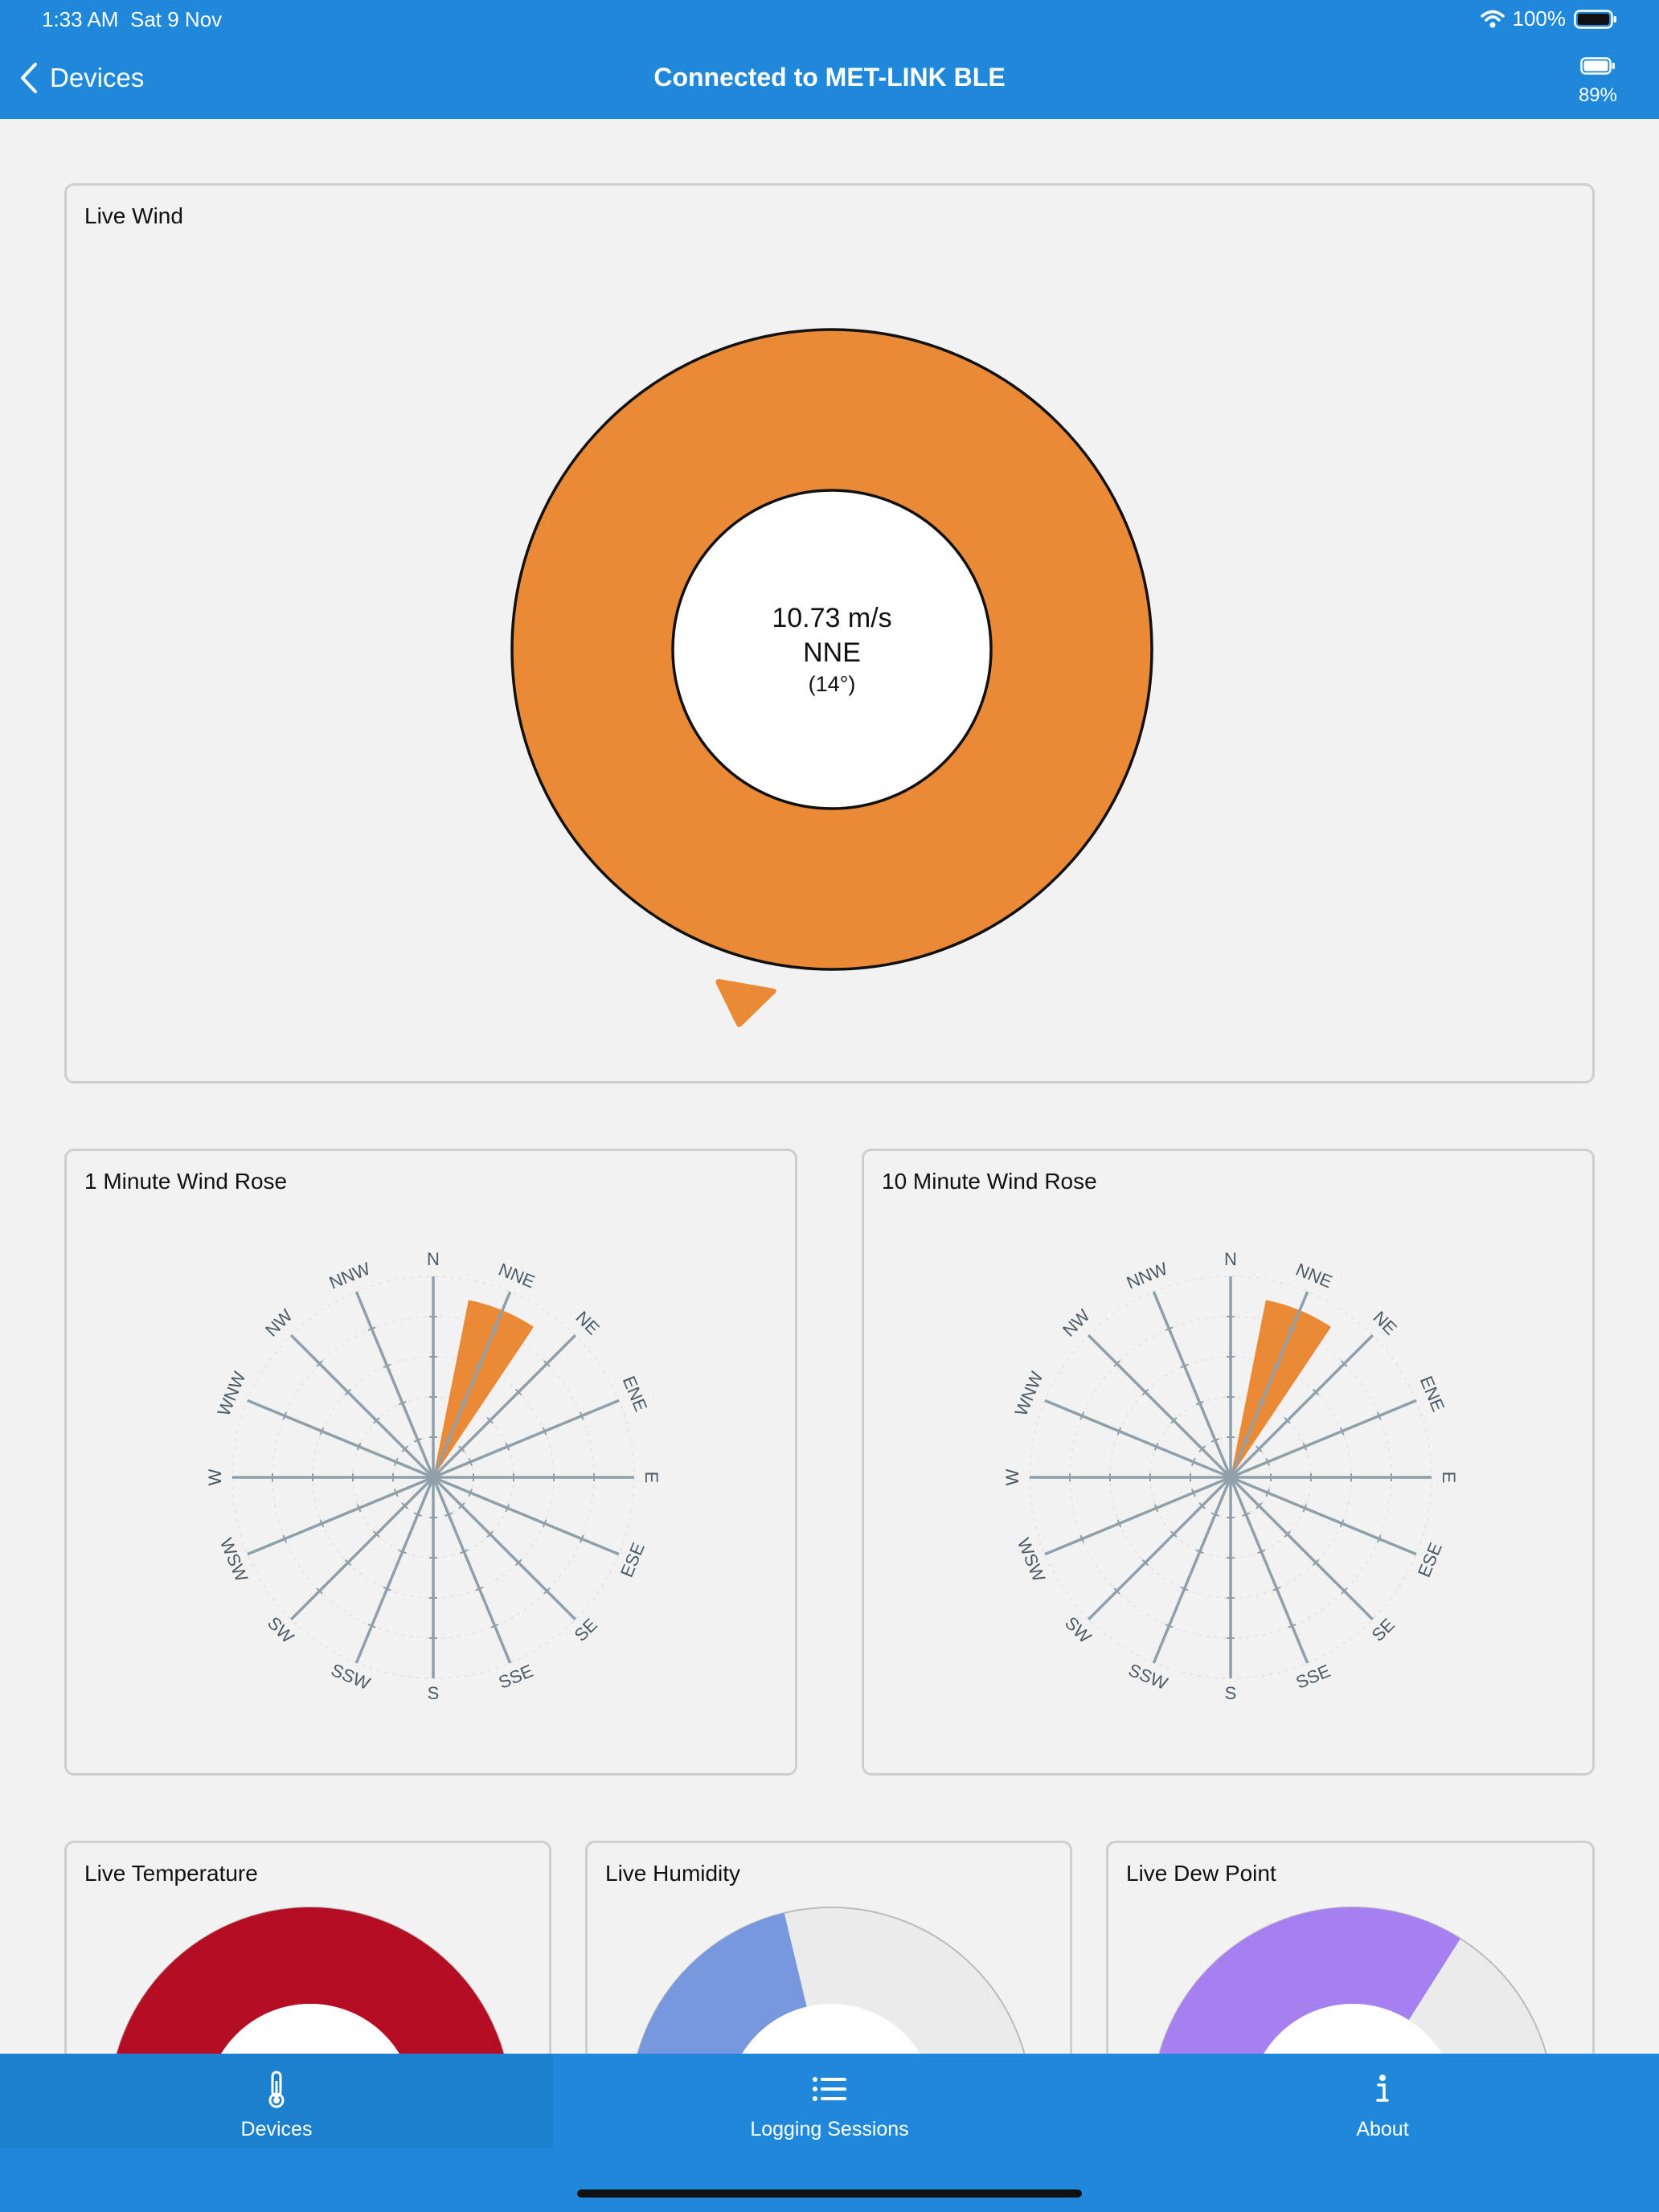 This screenshot has width=1659, height=2212. Describe the element at coordinates (831, 618) in the screenshot. I see `wind-speed-value: 10.73 m/s` at that location.